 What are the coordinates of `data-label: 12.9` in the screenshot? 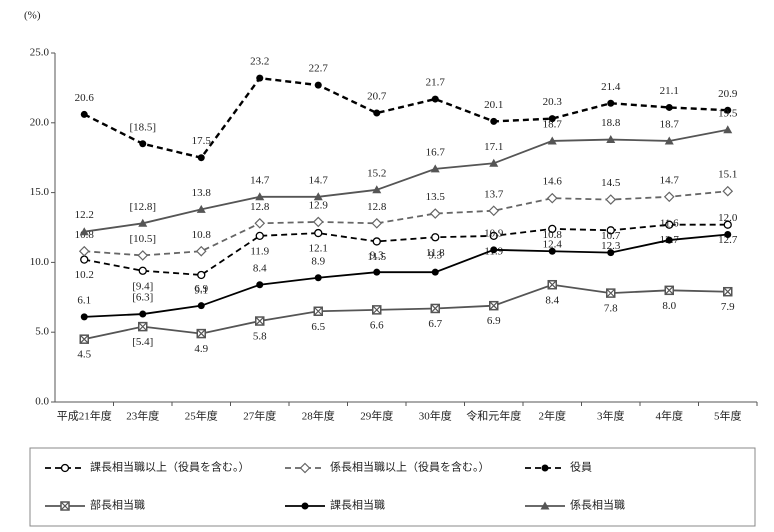 It's located at (319, 205).